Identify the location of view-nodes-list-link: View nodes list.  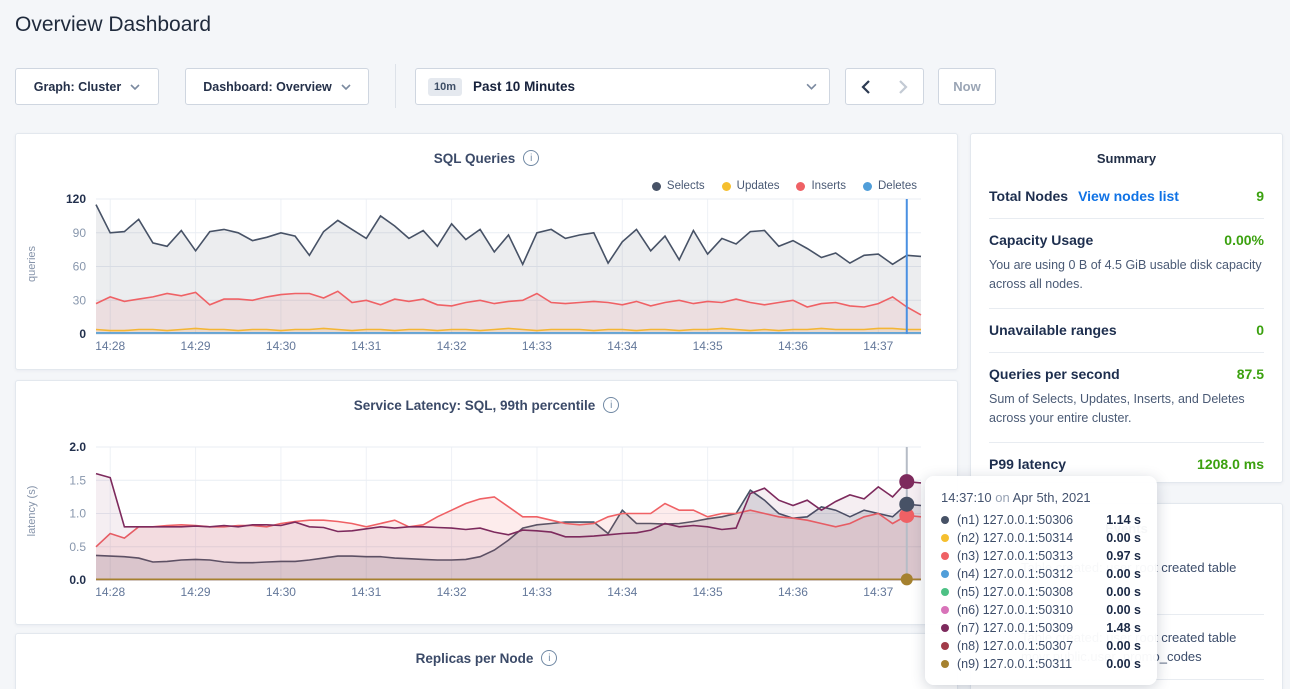
(1128, 196).